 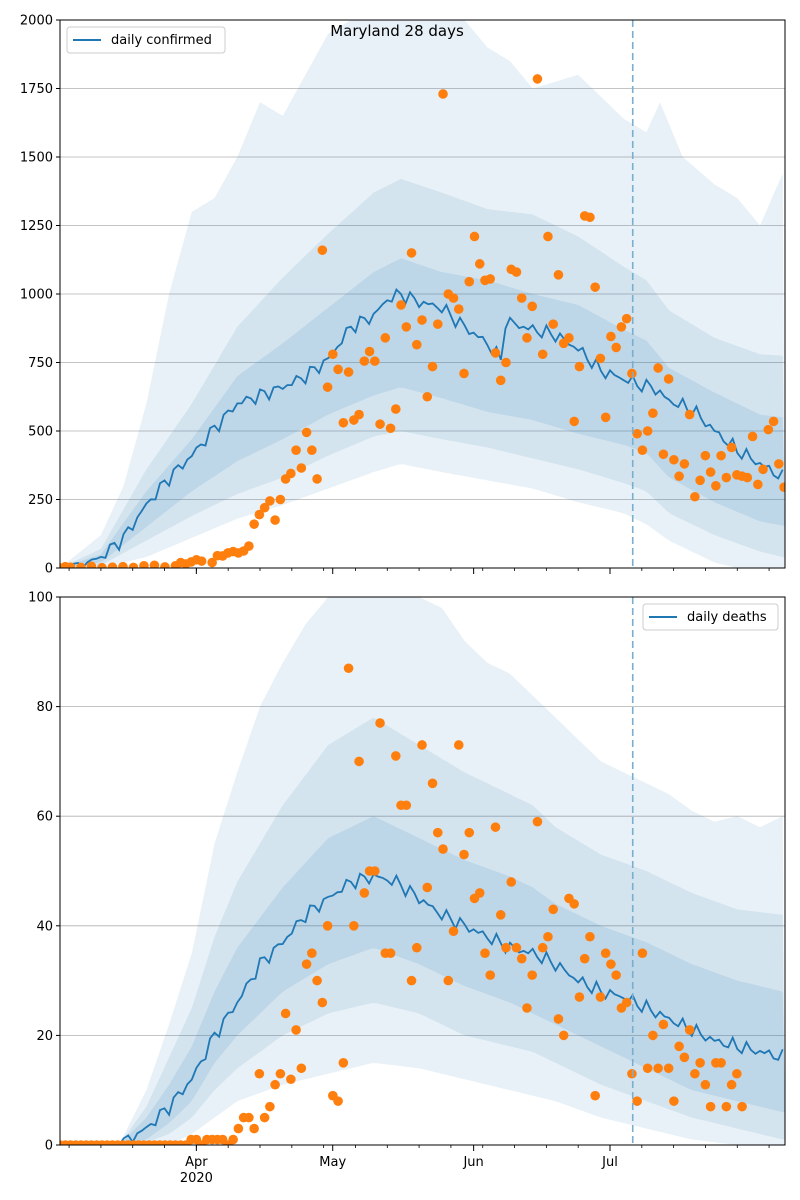 I want to click on deaths-x-tick-label: Apr, so click(x=196, y=1162).